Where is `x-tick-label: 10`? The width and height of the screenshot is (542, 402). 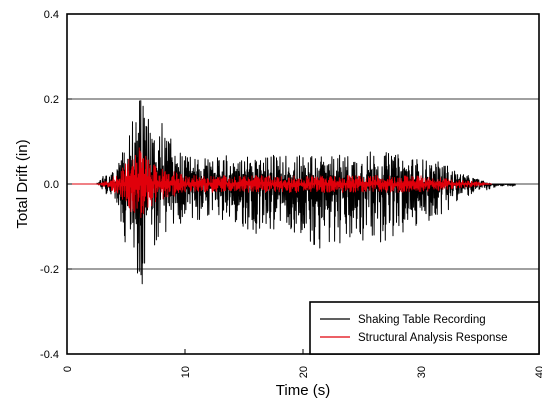 x-tick-label: 10 is located at coordinates (186, 372).